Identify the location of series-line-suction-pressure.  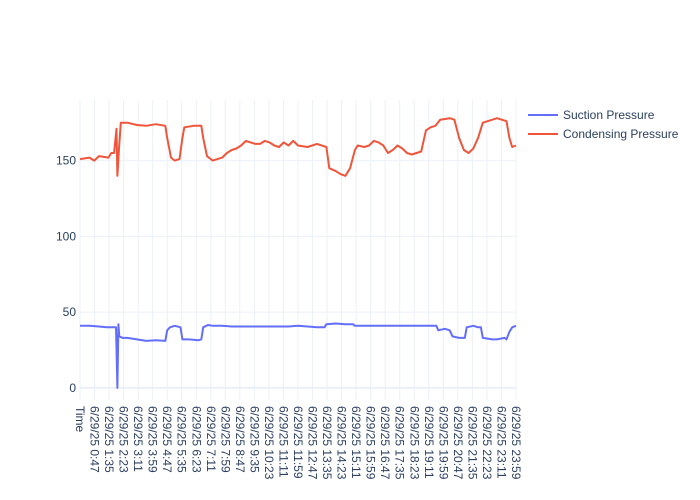
(298, 355).